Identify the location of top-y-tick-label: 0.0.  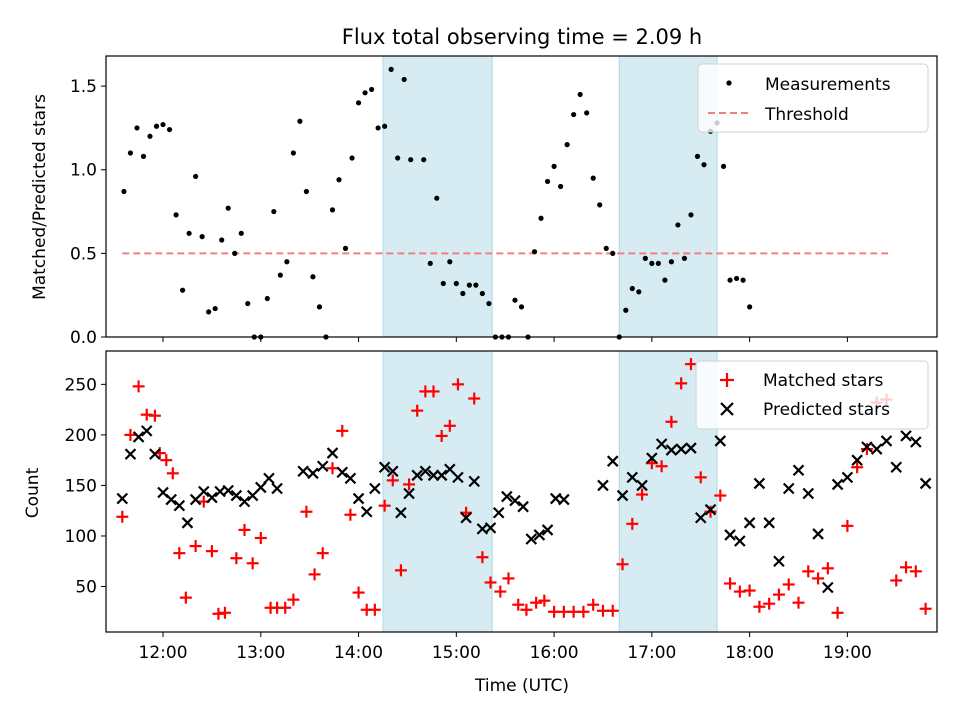
(83, 338).